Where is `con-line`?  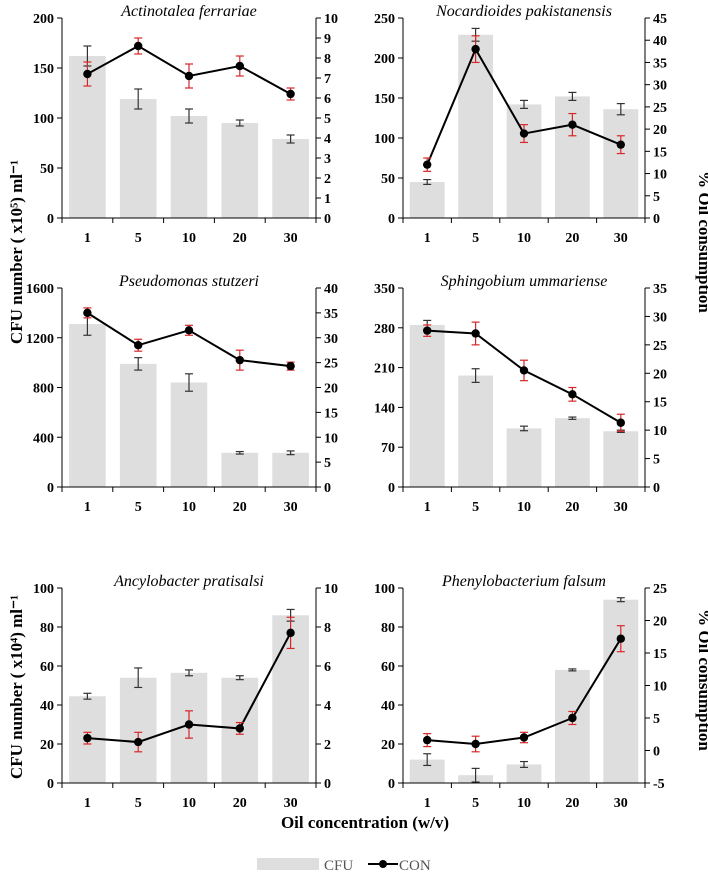
con-line is located at coordinates (188, 340).